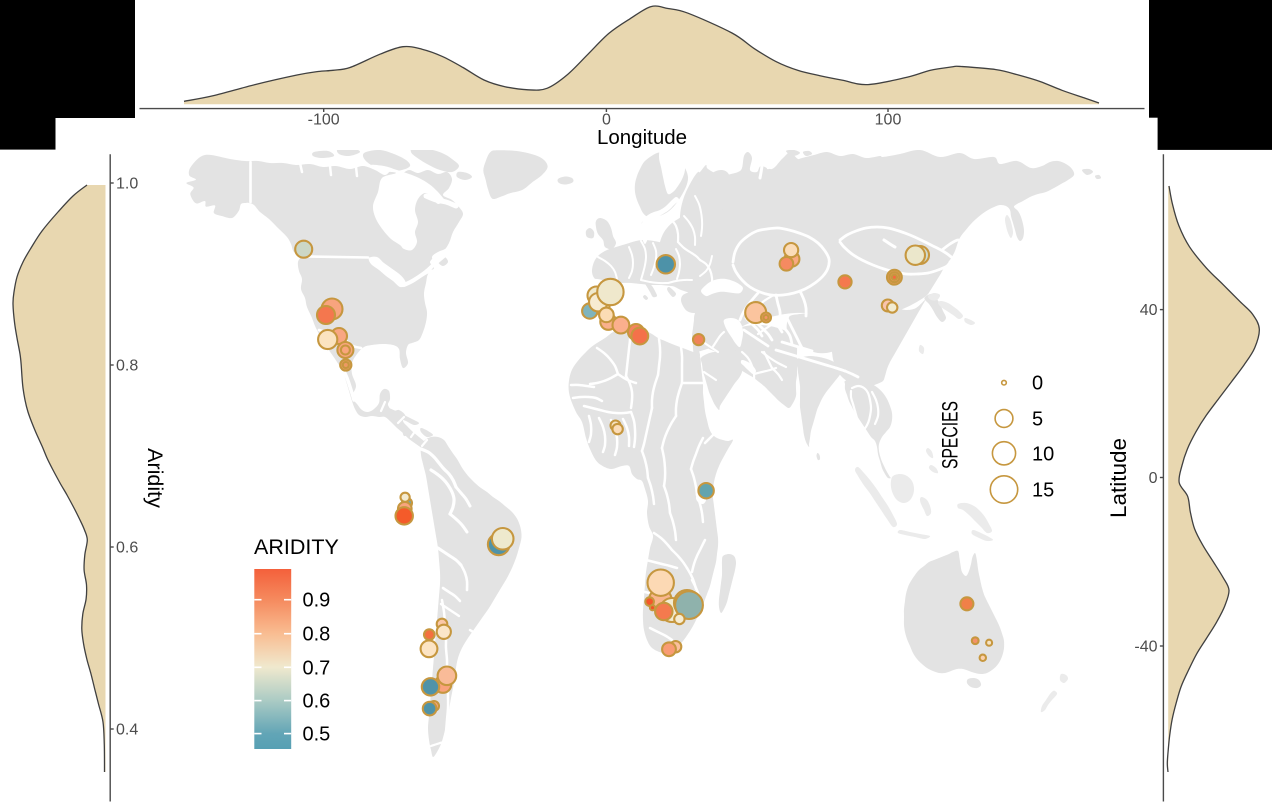  What do you see at coordinates (155, 478) in the screenshot?
I see `svg-text: Aridity` at bounding box center [155, 478].